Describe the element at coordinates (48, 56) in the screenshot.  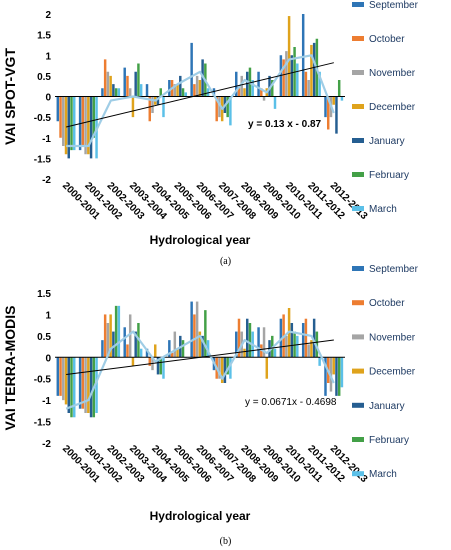
I see `y-tick-label: 1` at that location.